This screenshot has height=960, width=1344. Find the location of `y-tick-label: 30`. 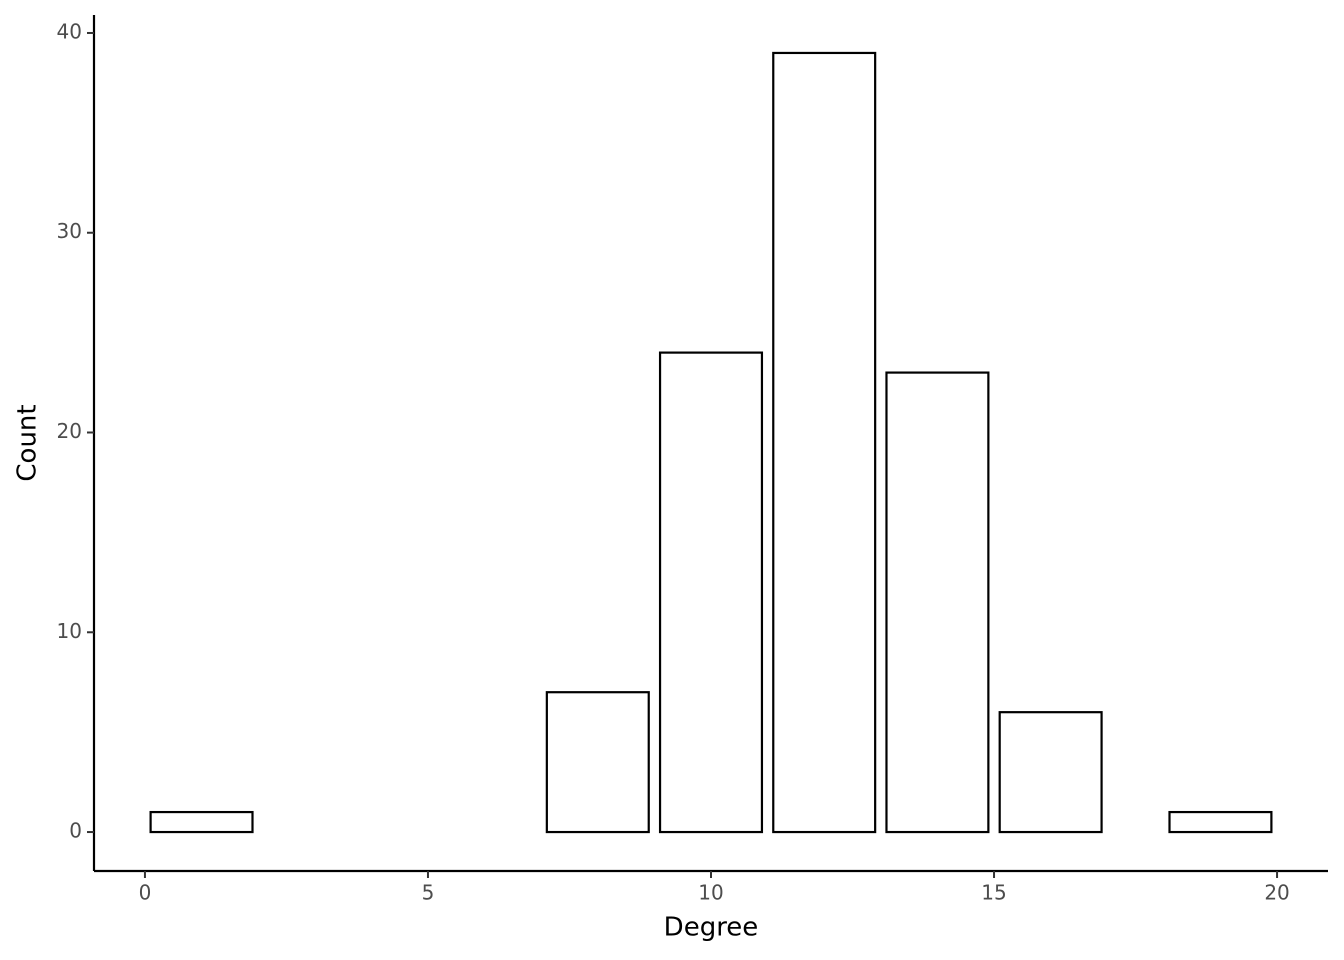

y-tick-label: 30 is located at coordinates (69, 231).